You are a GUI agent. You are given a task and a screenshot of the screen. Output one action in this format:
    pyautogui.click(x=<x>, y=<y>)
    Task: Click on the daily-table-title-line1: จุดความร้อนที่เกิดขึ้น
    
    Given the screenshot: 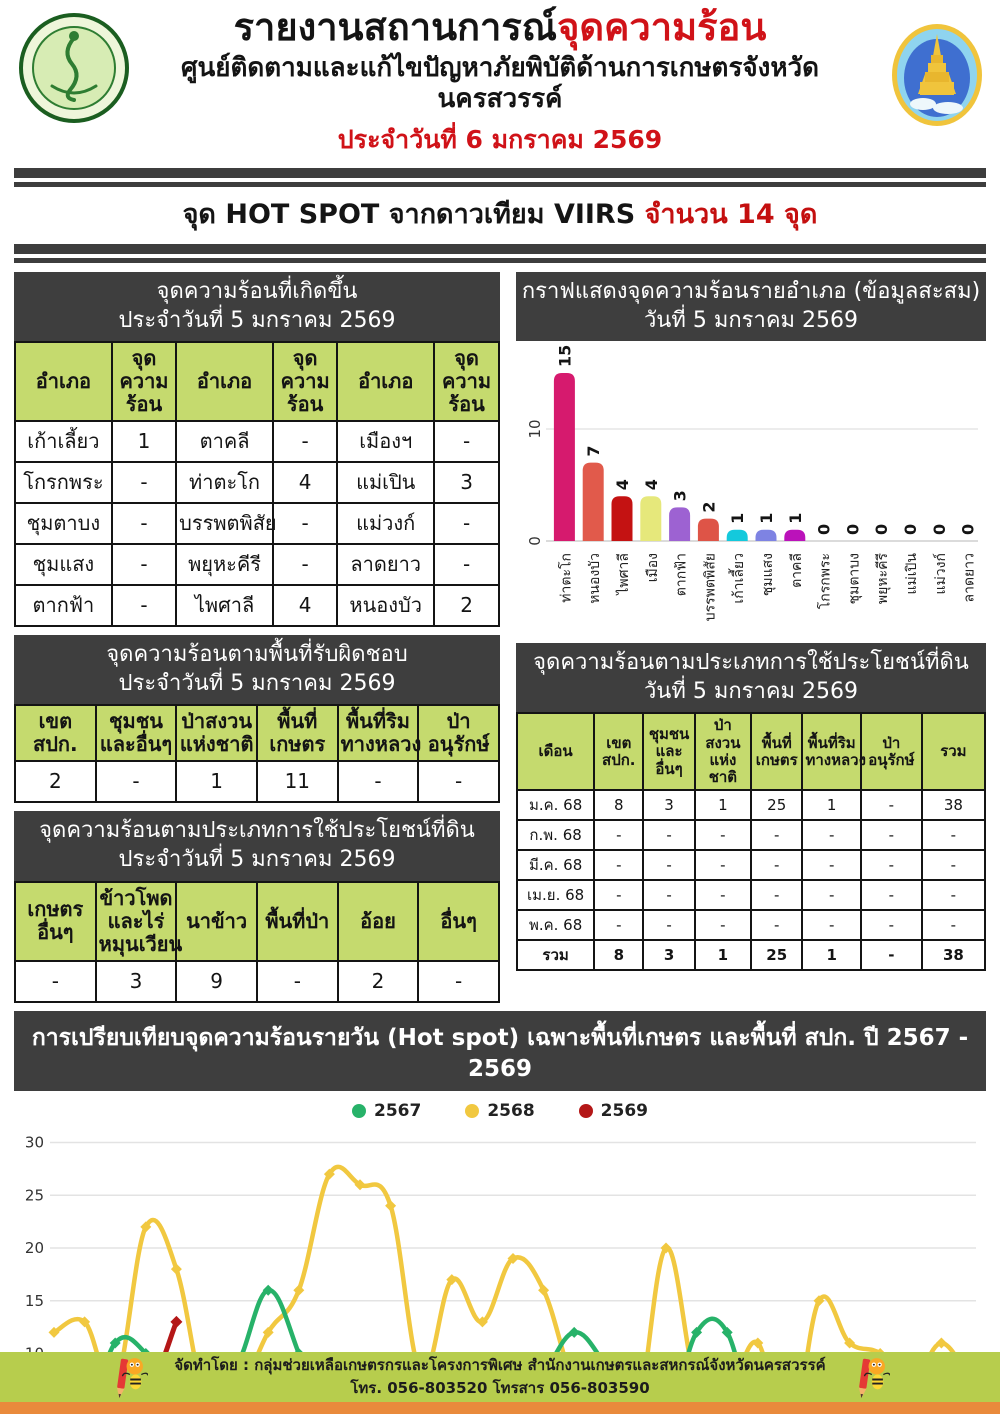 What is the action you would take?
    pyautogui.click(x=257, y=292)
    